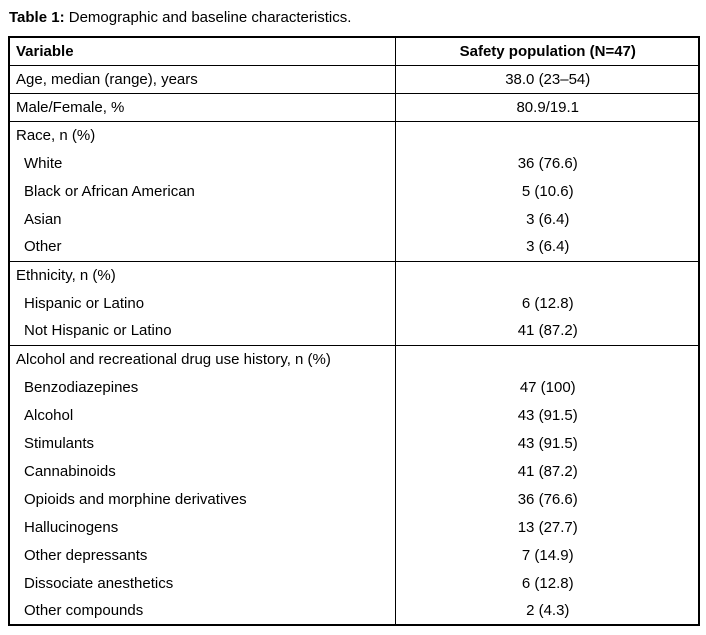 This screenshot has height=635, width=706. Describe the element at coordinates (43, 247) in the screenshot. I see `variable-cell: Other` at that location.